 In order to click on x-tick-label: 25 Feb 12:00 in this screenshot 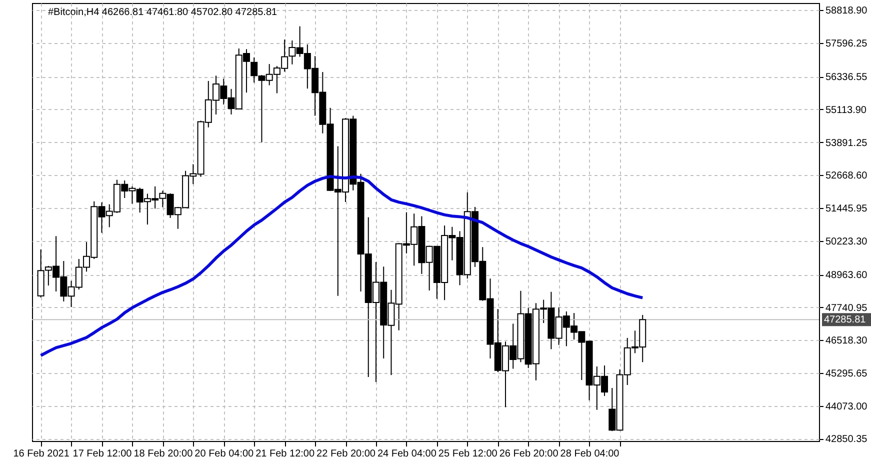, I will do `click(468, 454)`.